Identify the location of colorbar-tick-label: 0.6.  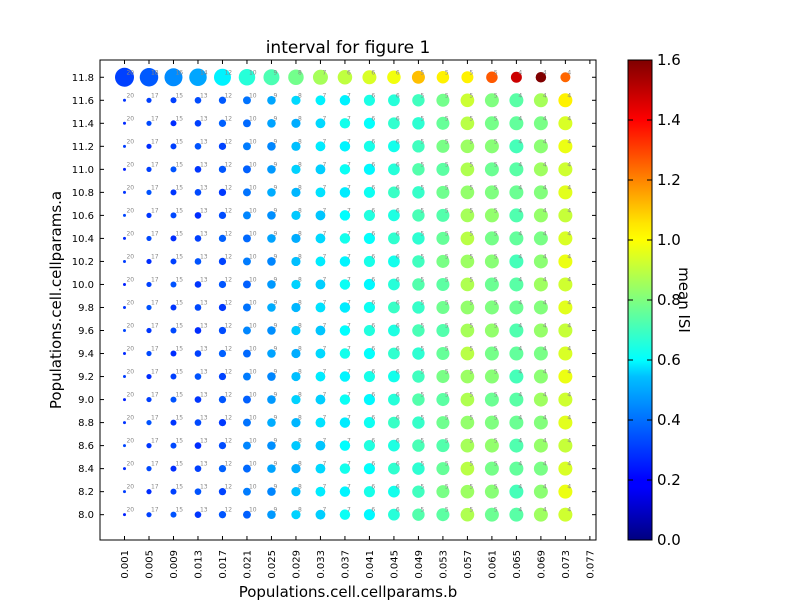
(669, 360).